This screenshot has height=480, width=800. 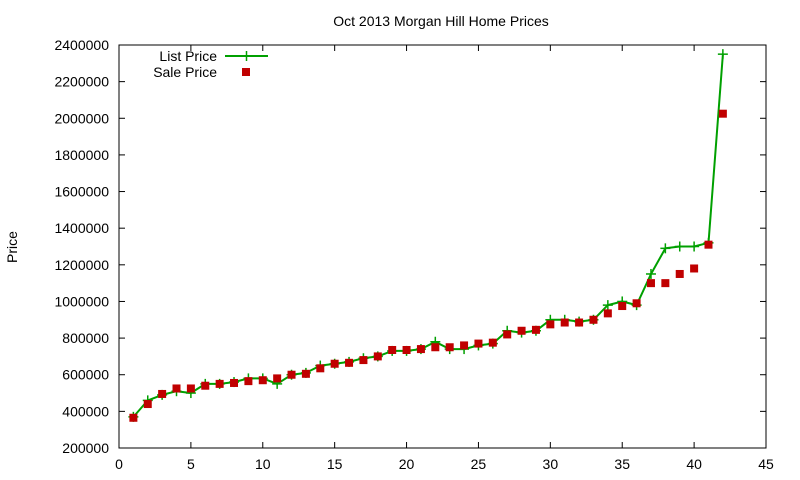 What do you see at coordinates (85, 375) in the screenshot?
I see `y-tick-label: 600000` at bounding box center [85, 375].